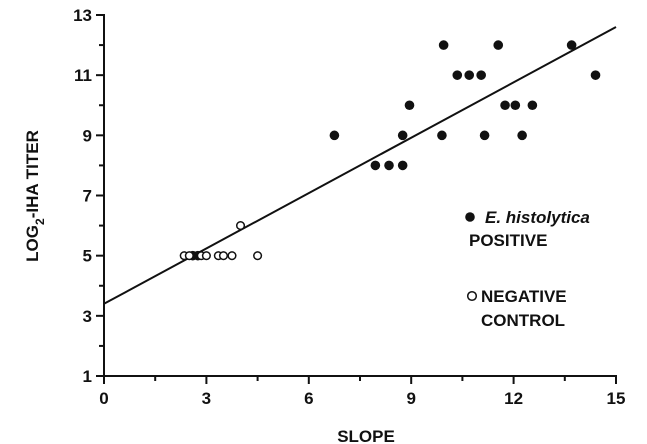 This screenshot has width=647, height=444. I want to click on y-tick-label: 13, so click(82, 15).